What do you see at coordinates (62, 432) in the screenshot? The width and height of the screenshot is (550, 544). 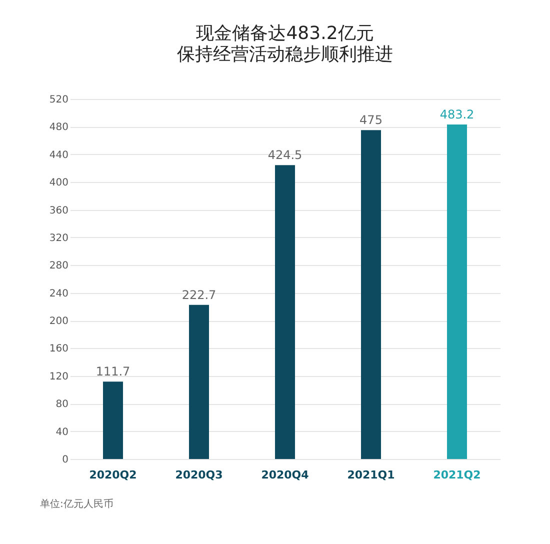 I see `y-tick-label: 40` at bounding box center [62, 432].